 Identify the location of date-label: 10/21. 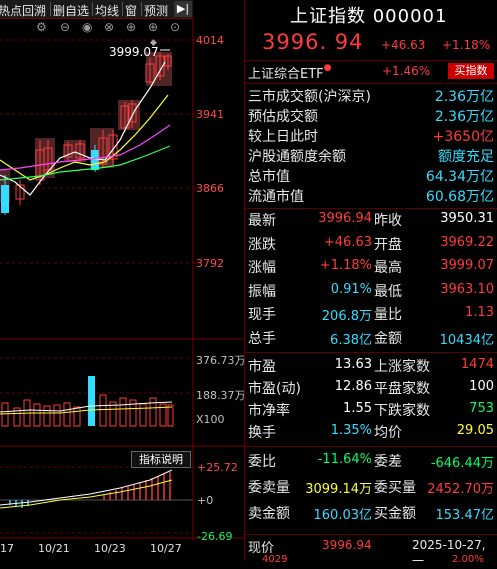
(54, 548).